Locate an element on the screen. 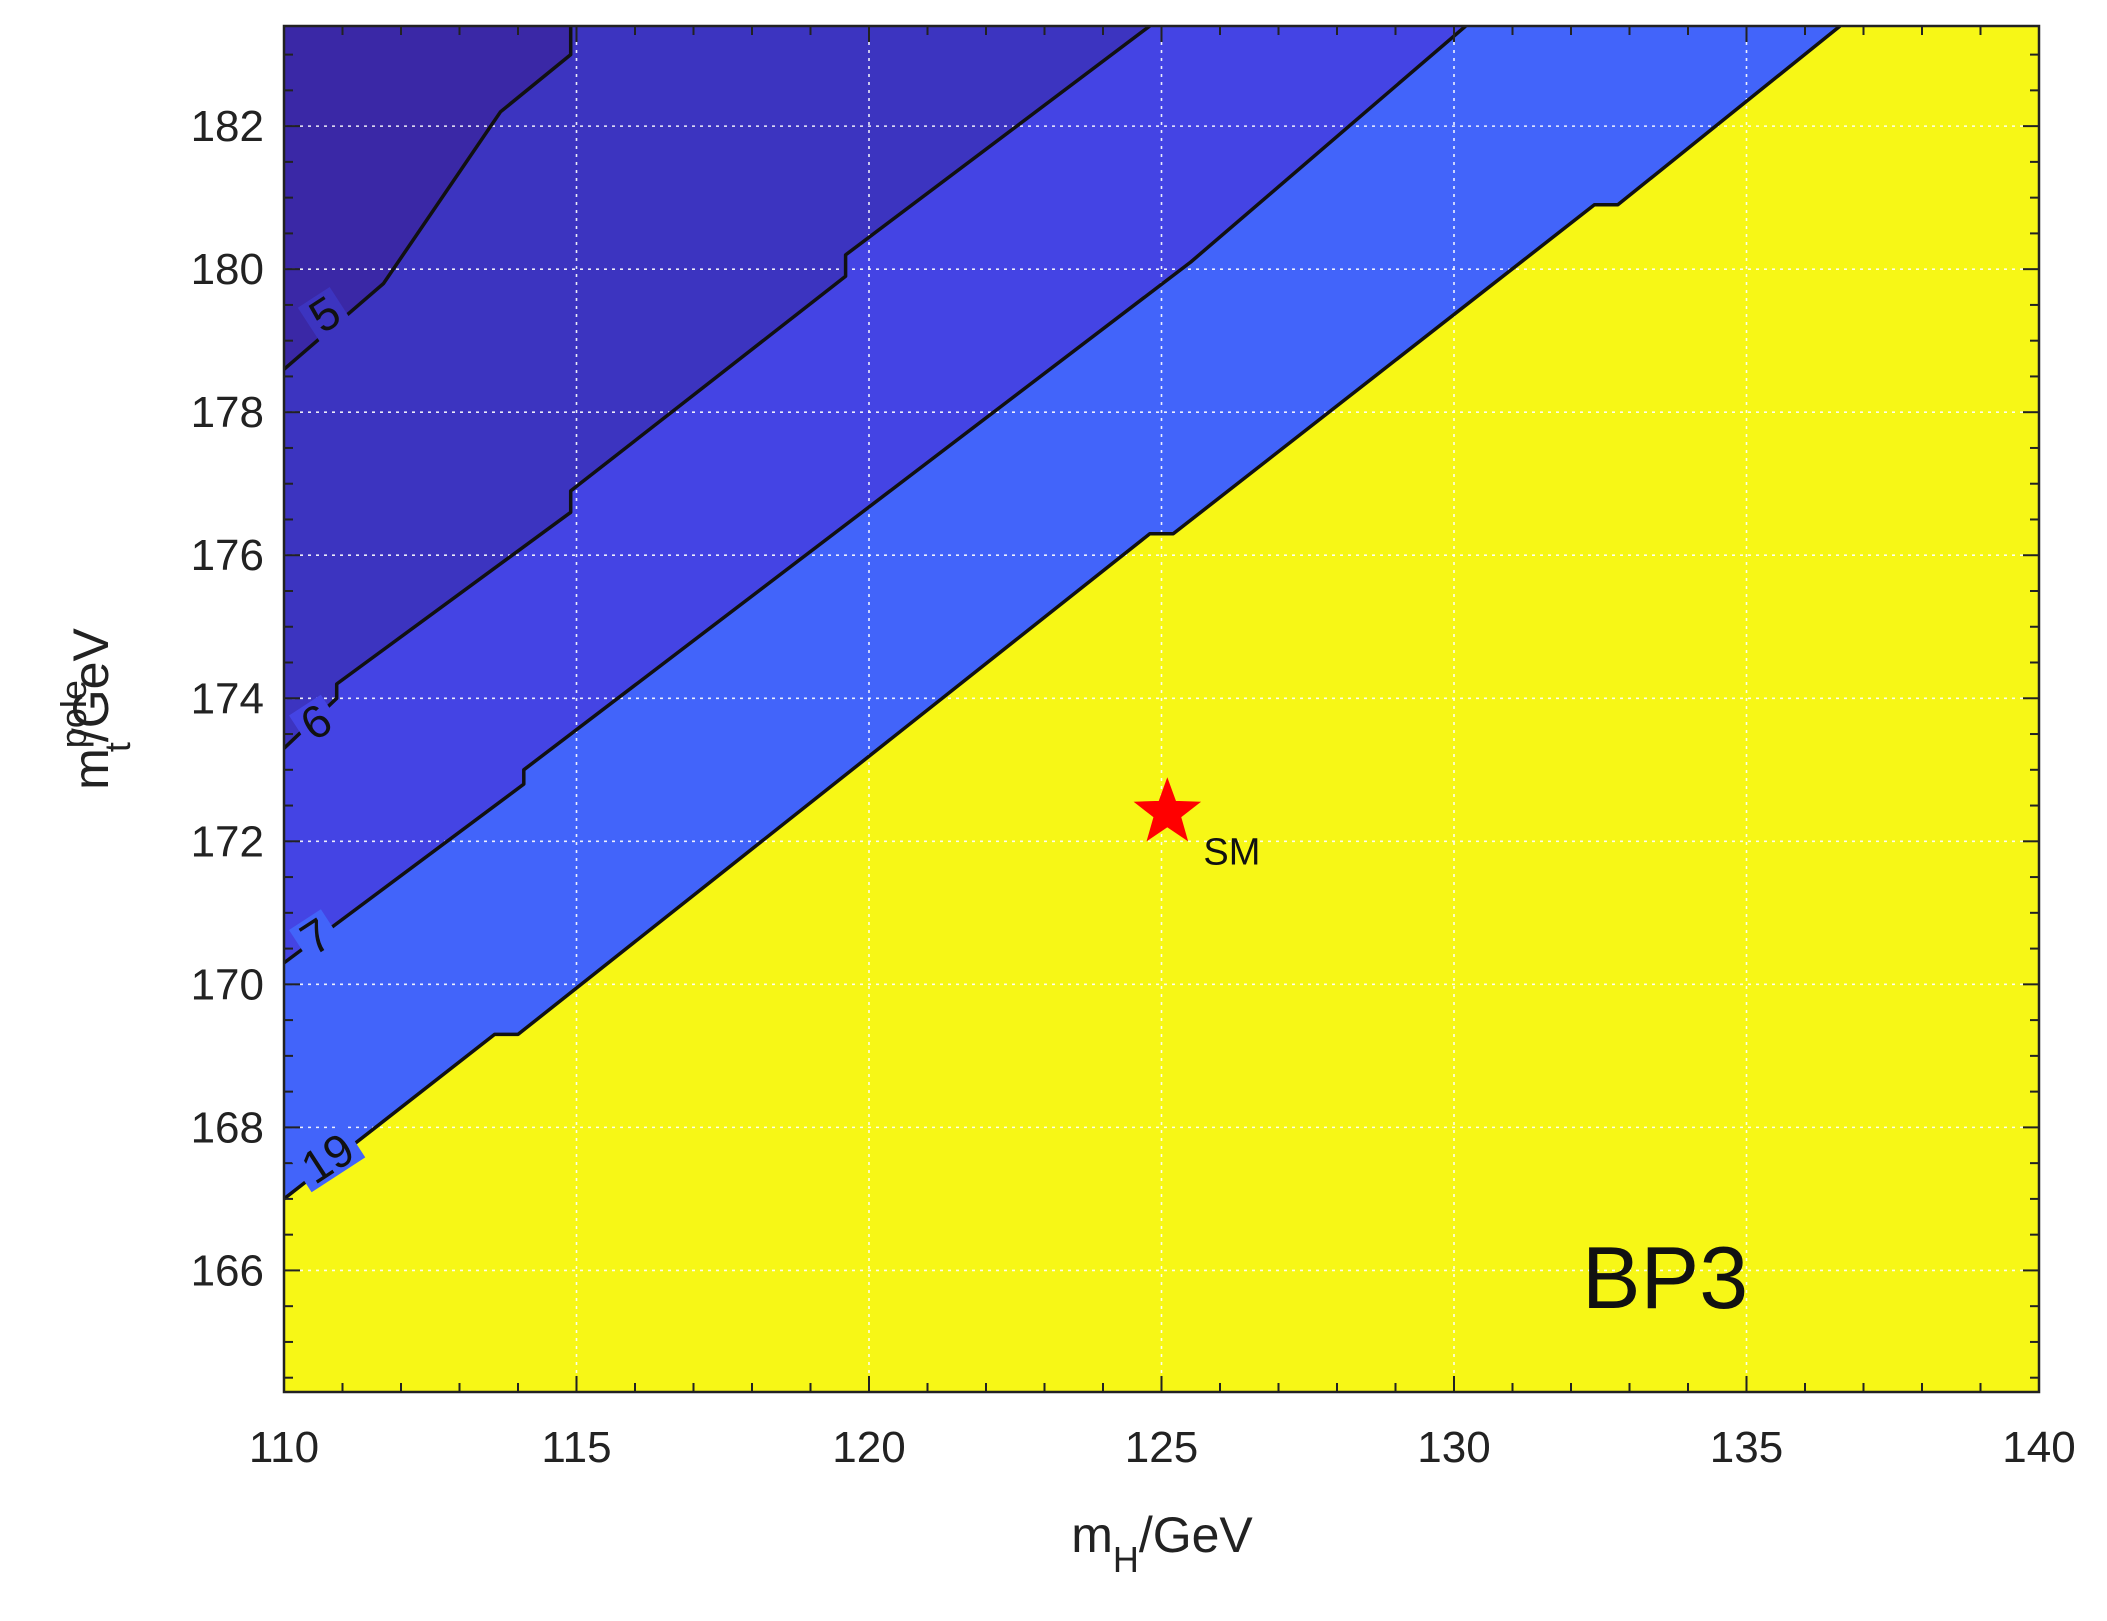 The width and height of the screenshot is (2107, 1621). x-tick-label: 115 is located at coordinates (576, 1447).